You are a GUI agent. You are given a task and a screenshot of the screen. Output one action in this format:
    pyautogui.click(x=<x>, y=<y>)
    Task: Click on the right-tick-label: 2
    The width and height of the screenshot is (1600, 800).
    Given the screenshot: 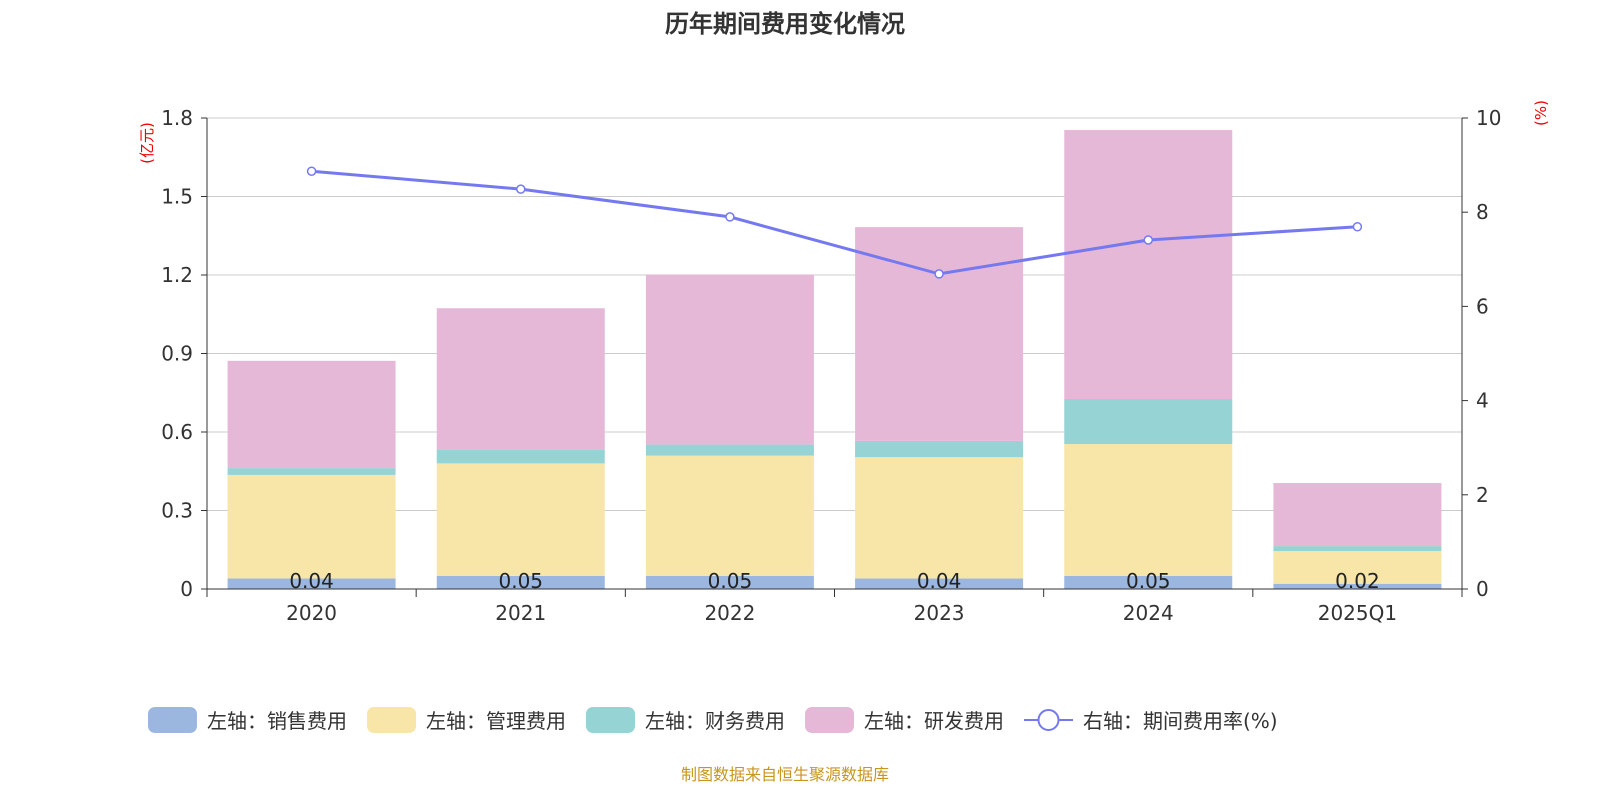 What is the action you would take?
    pyautogui.click(x=1482, y=495)
    